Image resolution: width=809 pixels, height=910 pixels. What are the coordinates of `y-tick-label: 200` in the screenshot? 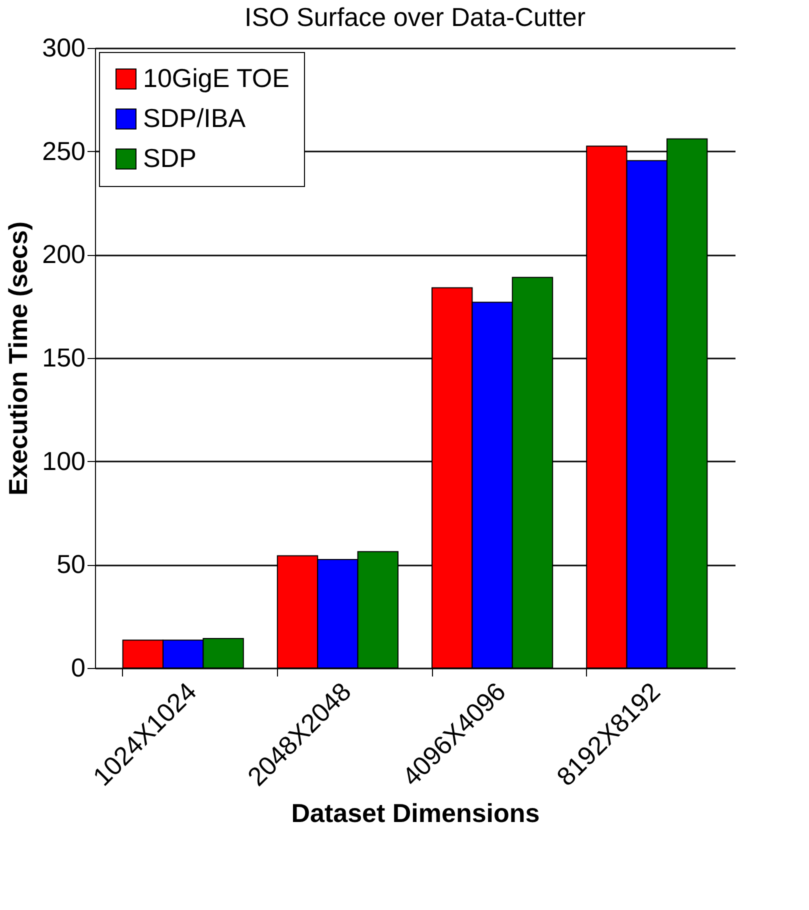 It's located at (64, 254).